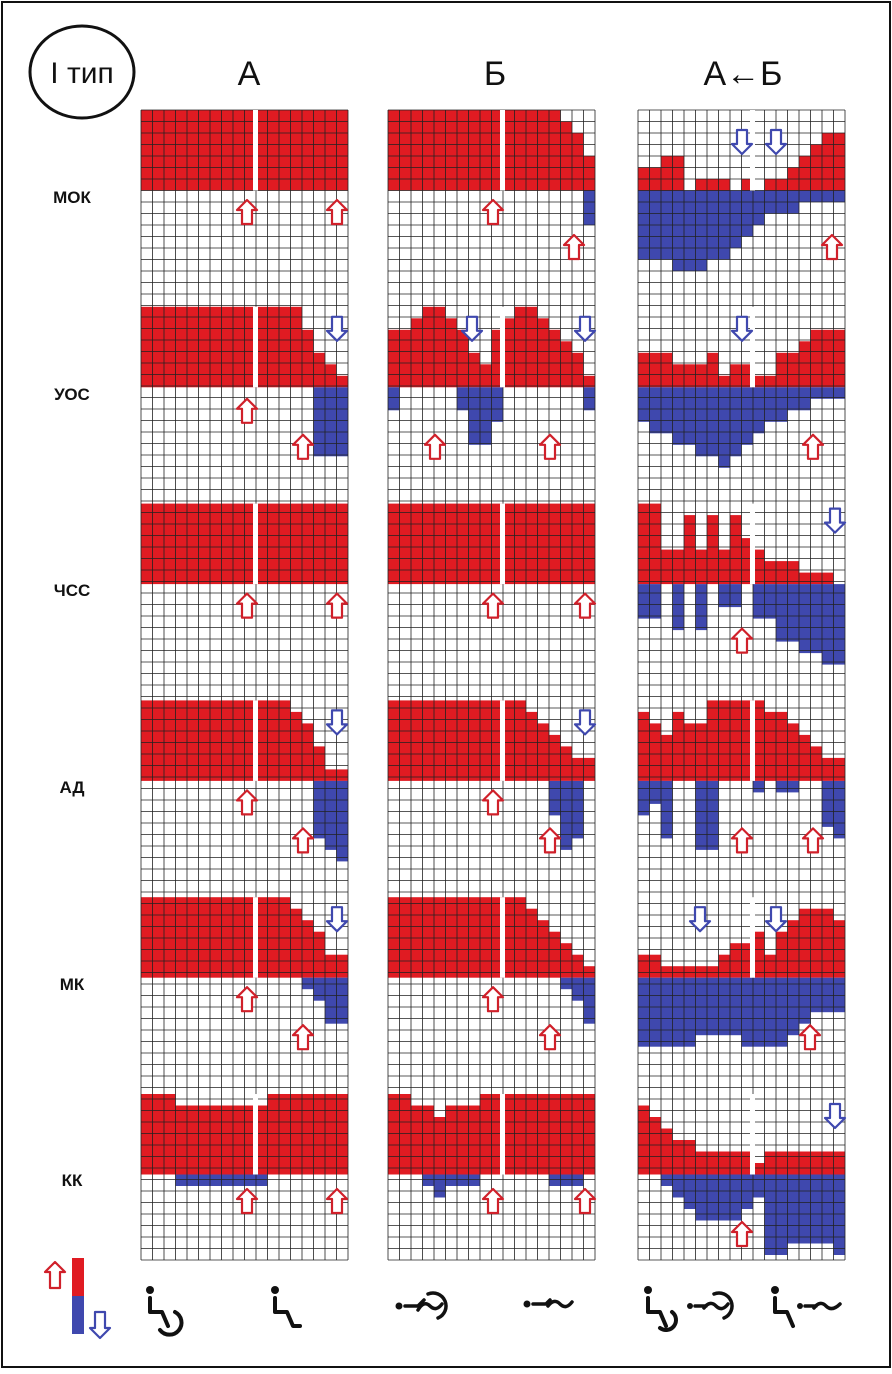  I want to click on legend, so click(77, 1299).